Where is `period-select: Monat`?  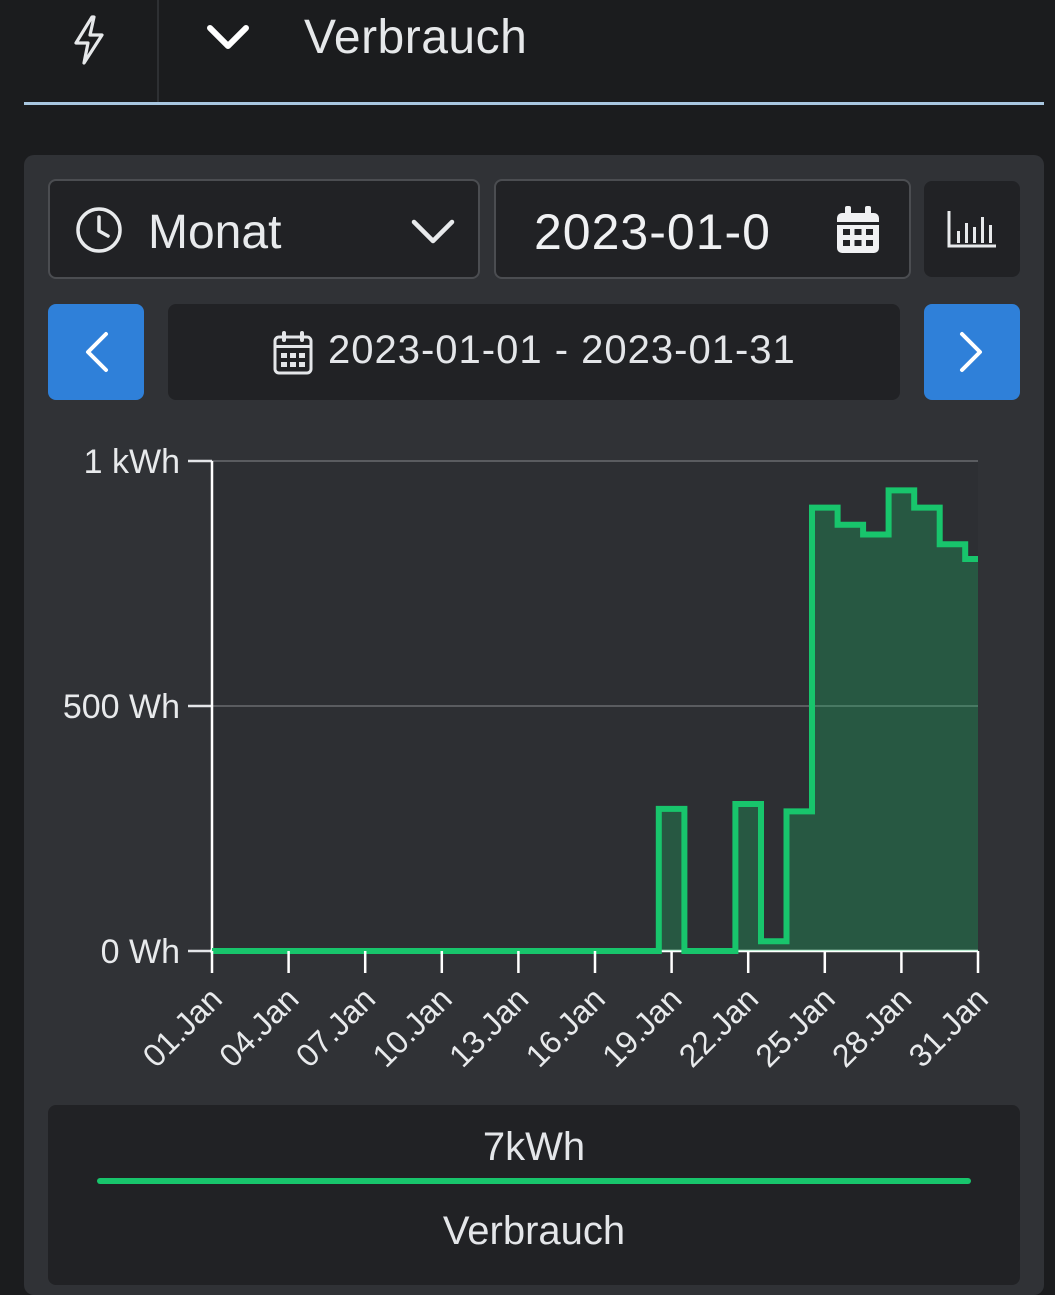
period-select: Monat is located at coordinates (264, 229).